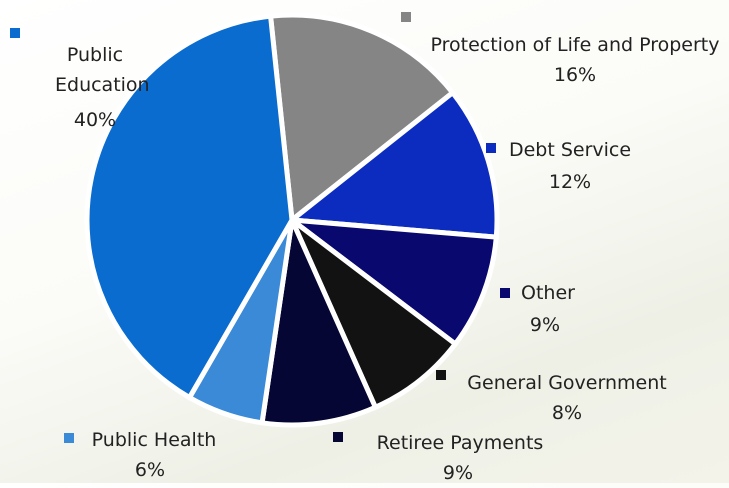  I want to click on value-label: 6%, so click(150, 470).